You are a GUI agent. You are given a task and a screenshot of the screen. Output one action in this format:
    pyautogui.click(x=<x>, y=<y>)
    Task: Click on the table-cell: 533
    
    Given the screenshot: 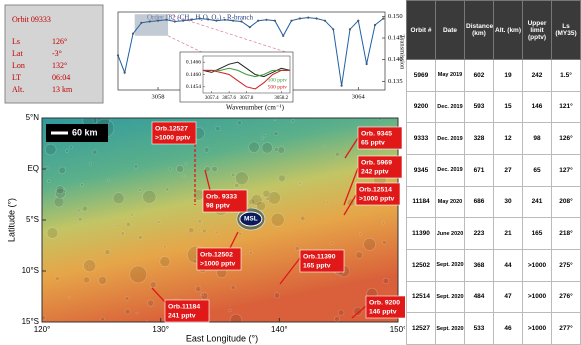 What is the action you would take?
    pyautogui.click(x=479, y=328)
    